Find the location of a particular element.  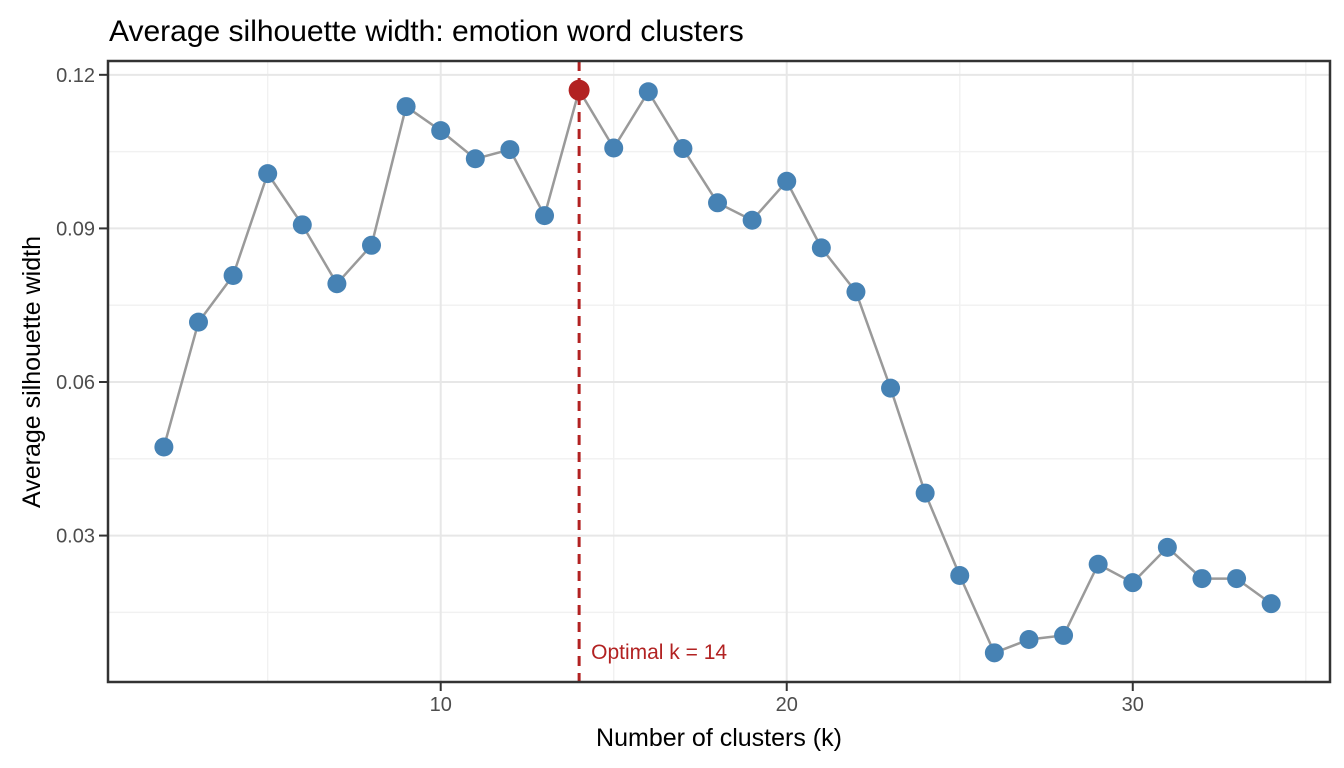

x-tick-label: 30 is located at coordinates (1133, 705).